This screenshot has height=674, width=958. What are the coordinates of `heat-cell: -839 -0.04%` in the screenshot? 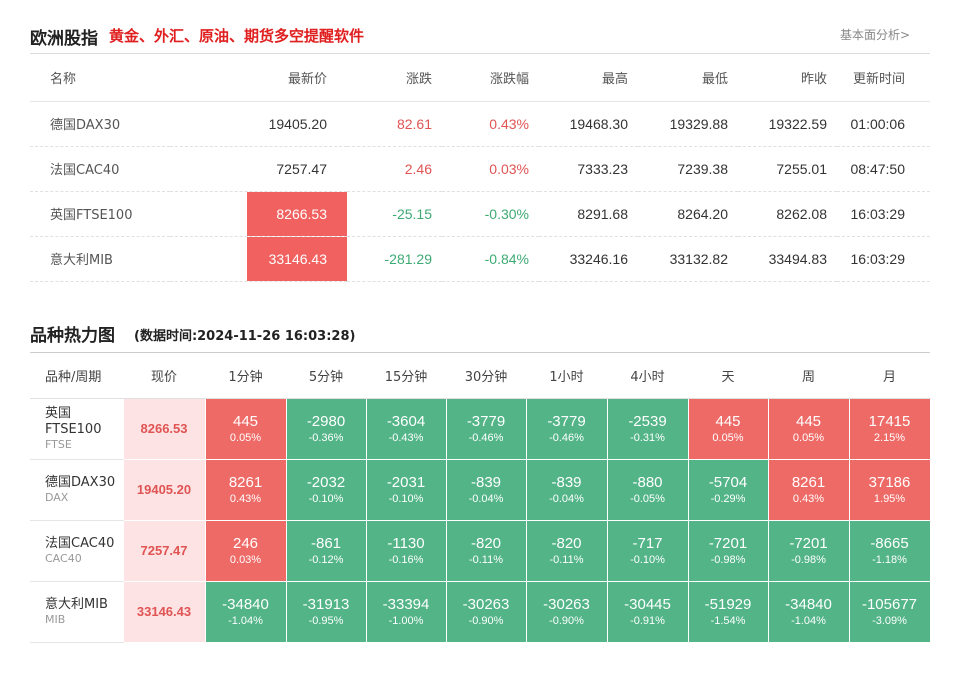 It's located at (567, 490).